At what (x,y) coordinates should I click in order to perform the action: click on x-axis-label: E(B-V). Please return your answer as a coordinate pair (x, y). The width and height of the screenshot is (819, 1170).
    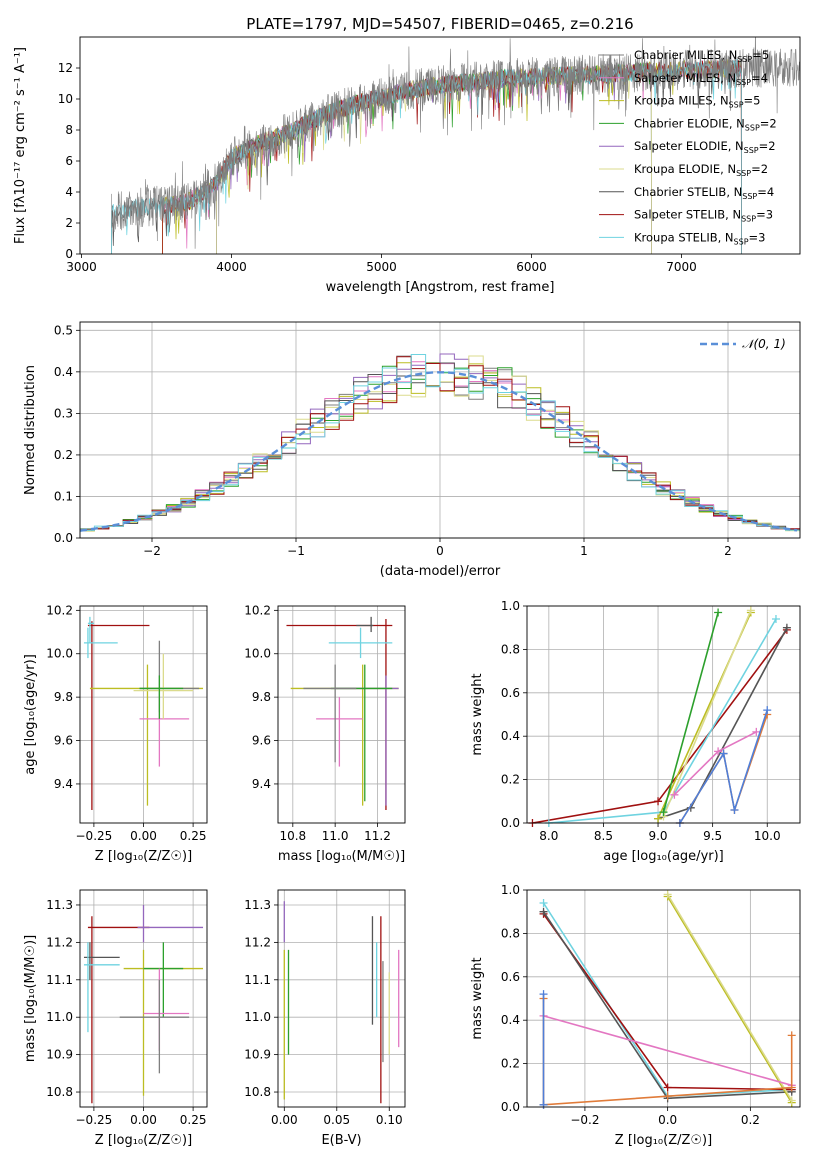
    Looking at the image, I should click on (341, 1140).